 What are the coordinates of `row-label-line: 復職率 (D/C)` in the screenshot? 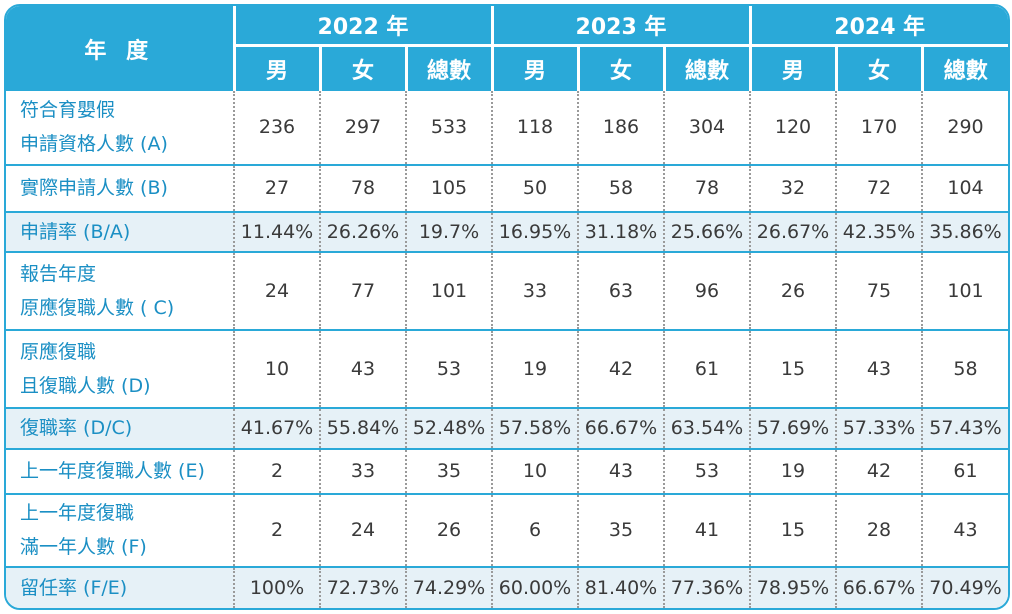 It's located at (76, 428).